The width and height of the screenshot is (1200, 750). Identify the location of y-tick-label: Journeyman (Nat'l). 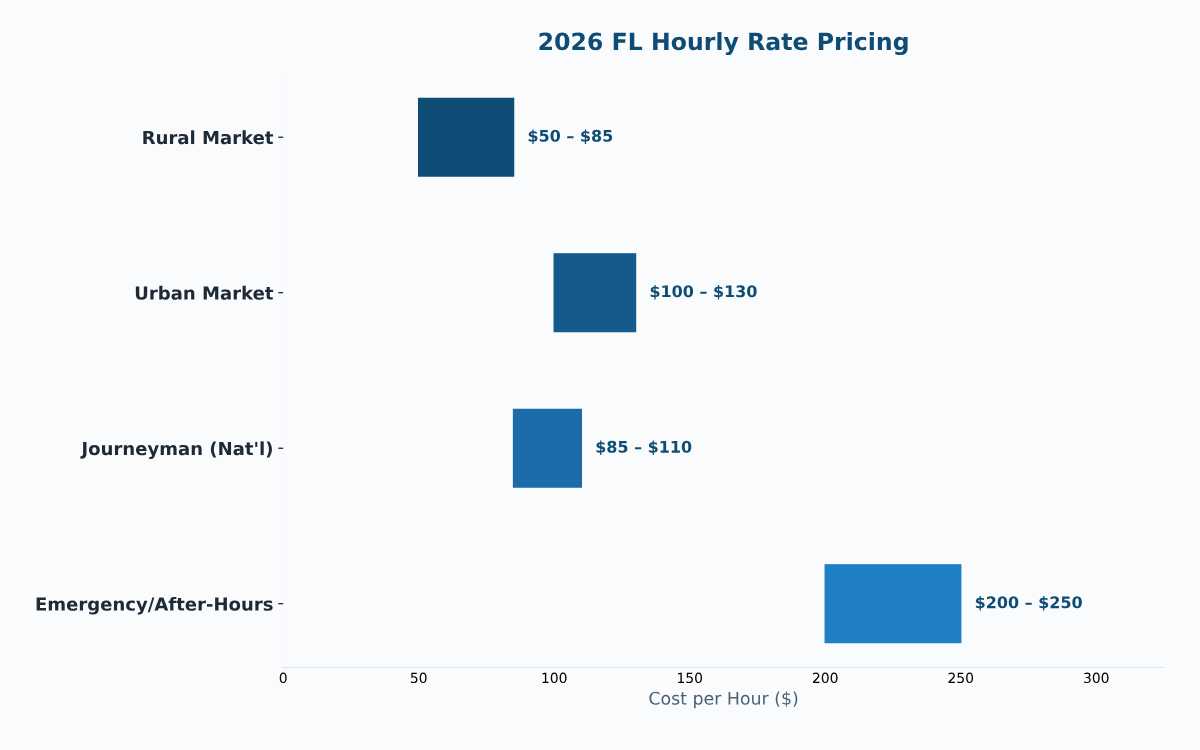
(176, 450).